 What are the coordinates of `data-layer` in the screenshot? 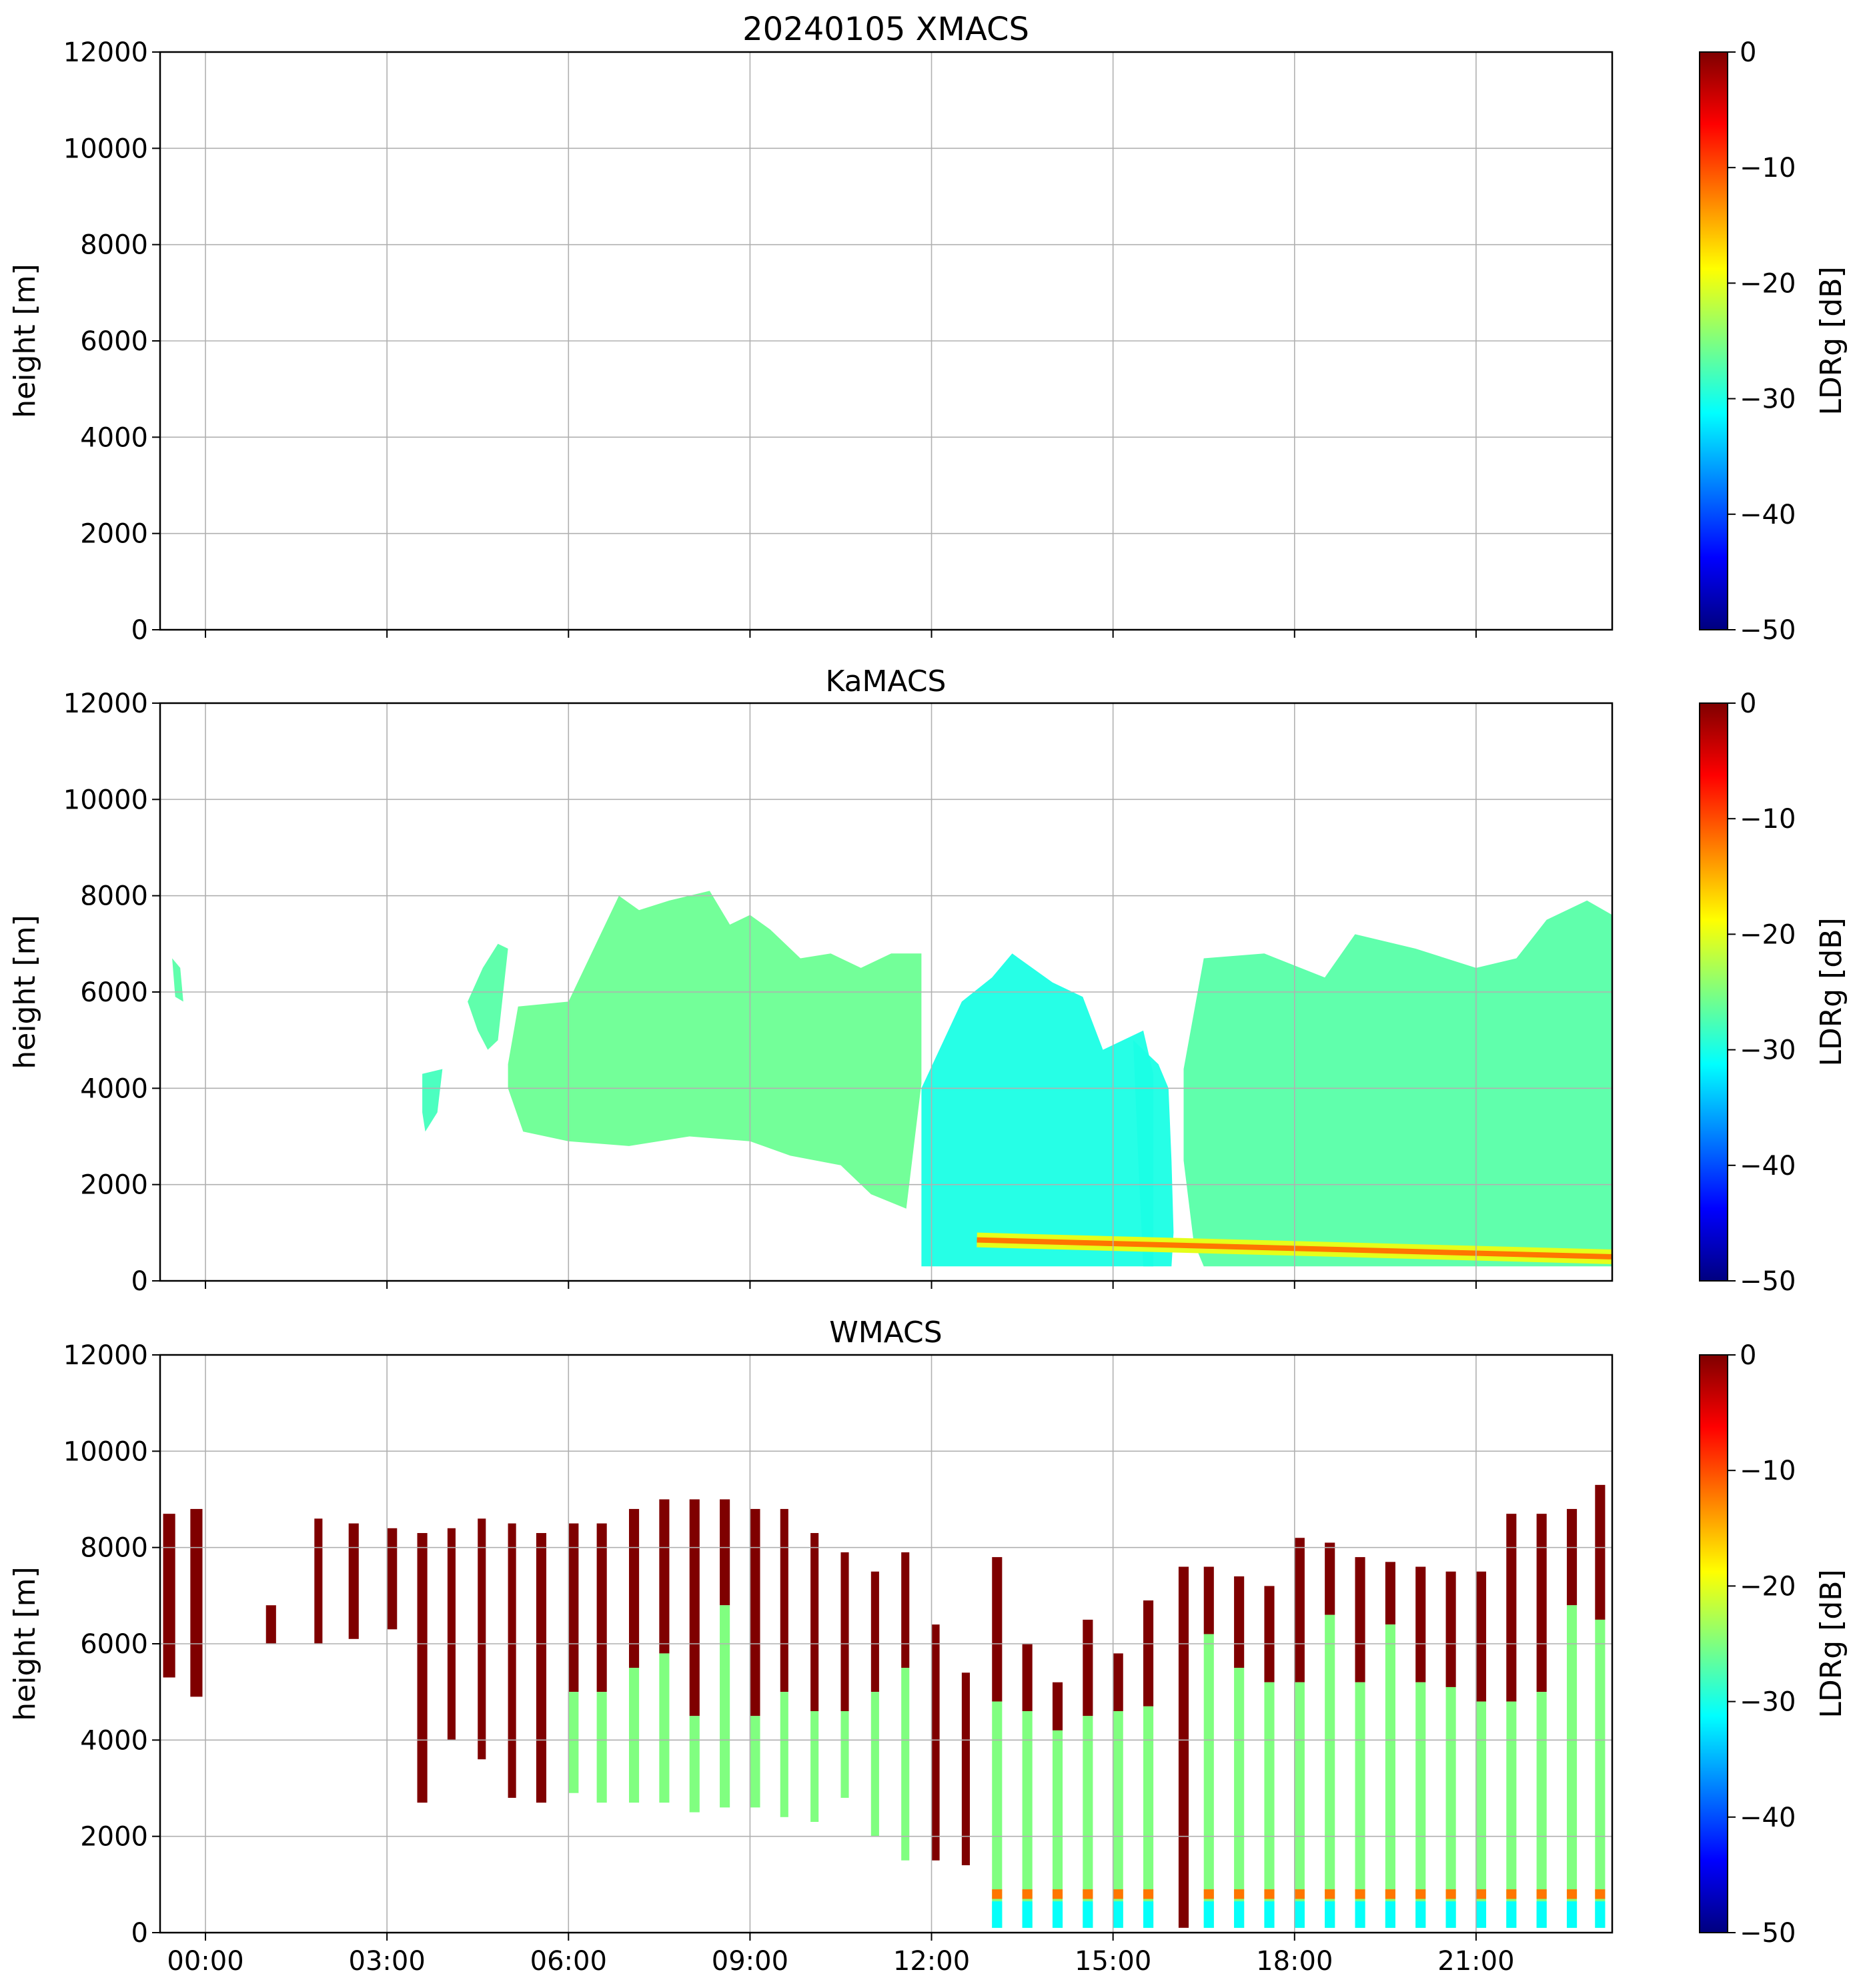 It's located at (892, 1079).